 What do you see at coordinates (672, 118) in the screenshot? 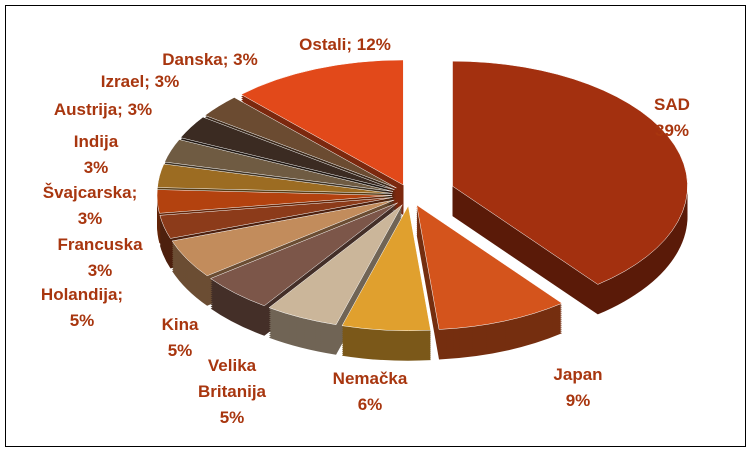
I see `slice-label: SAD 39%` at bounding box center [672, 118].